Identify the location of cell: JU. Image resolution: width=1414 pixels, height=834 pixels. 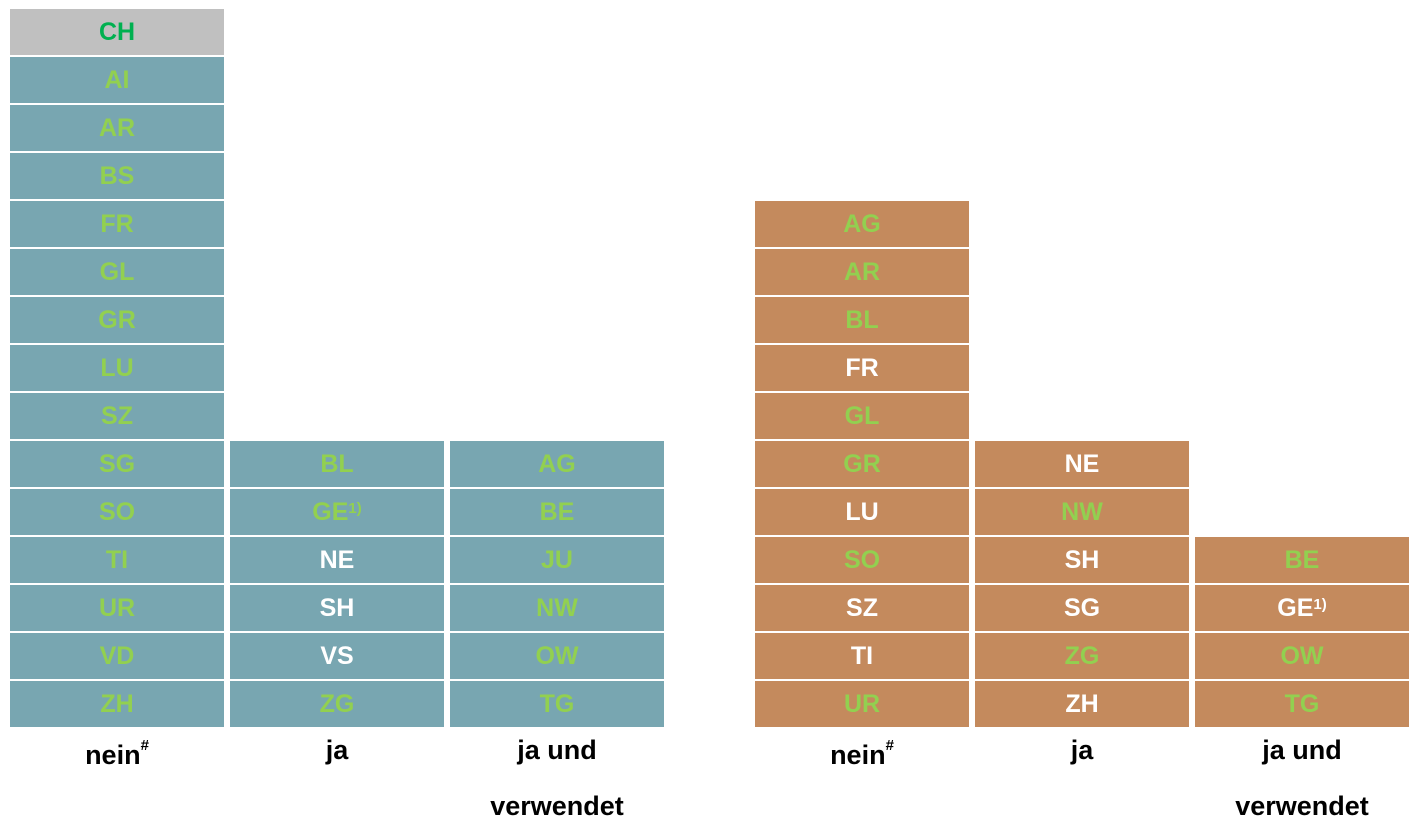
(557, 560).